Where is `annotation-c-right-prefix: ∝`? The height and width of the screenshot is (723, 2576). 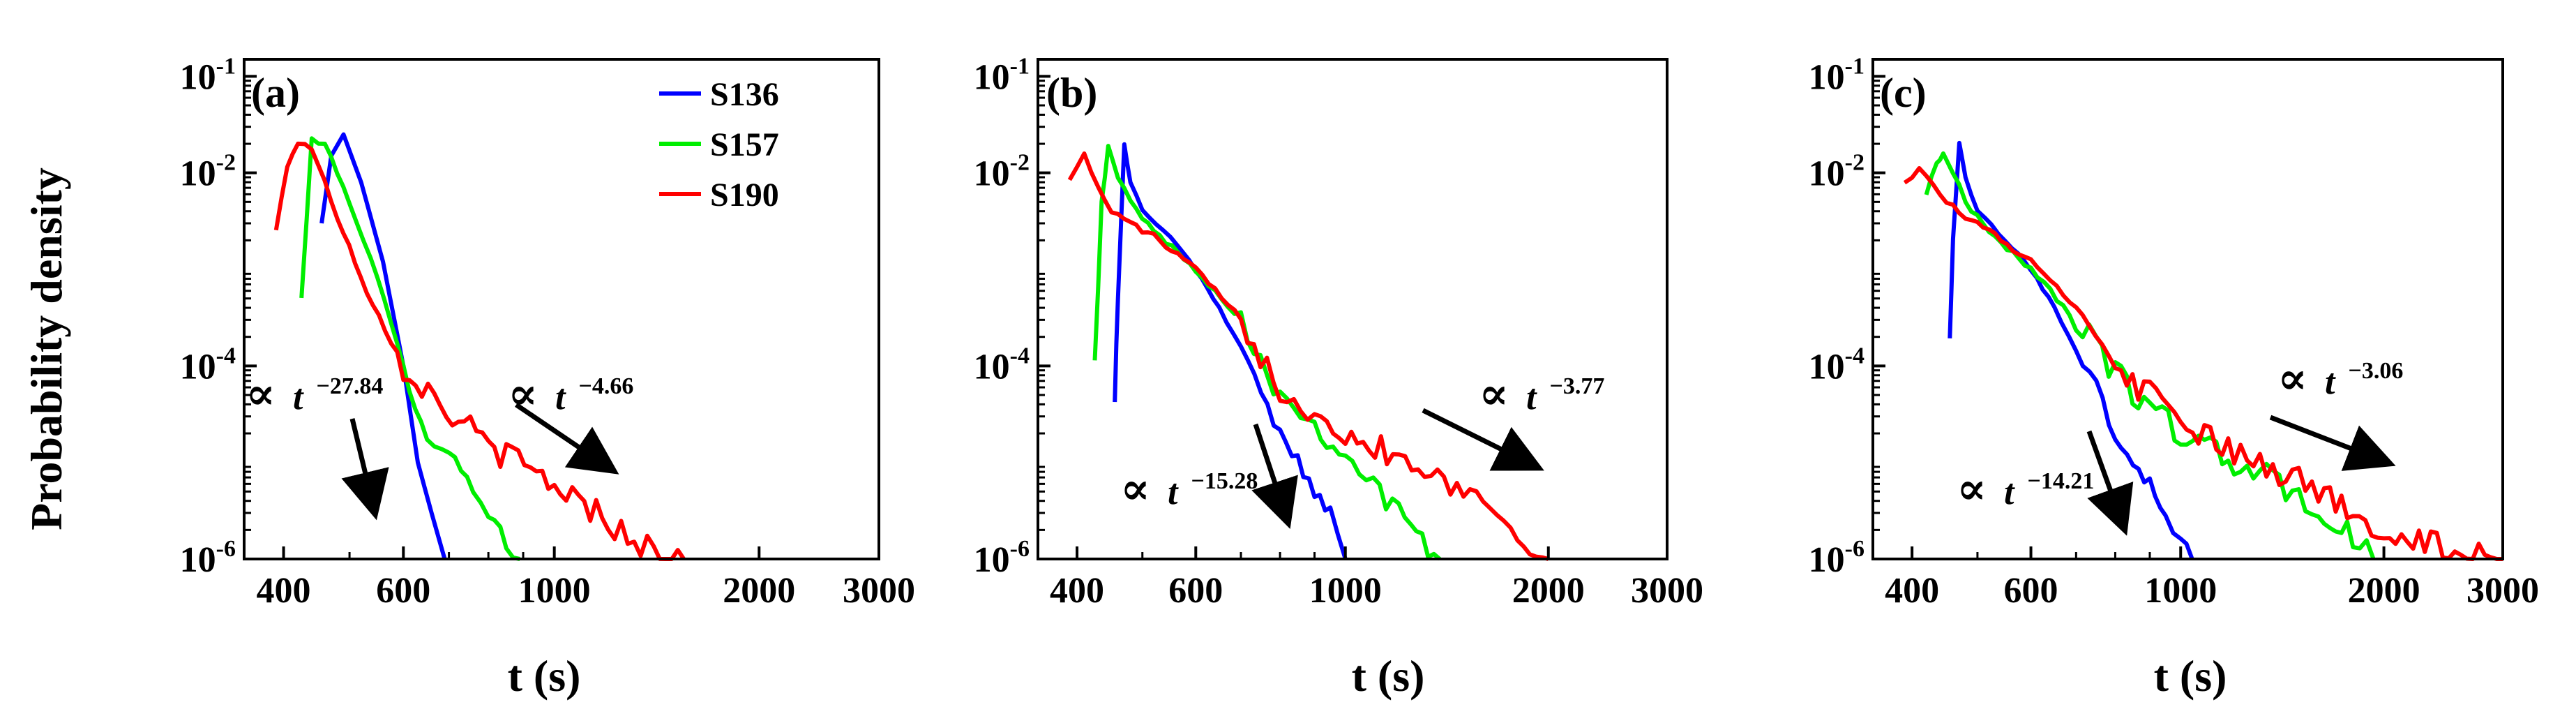 annotation-c-right-prefix: ∝ is located at coordinates (2292, 378).